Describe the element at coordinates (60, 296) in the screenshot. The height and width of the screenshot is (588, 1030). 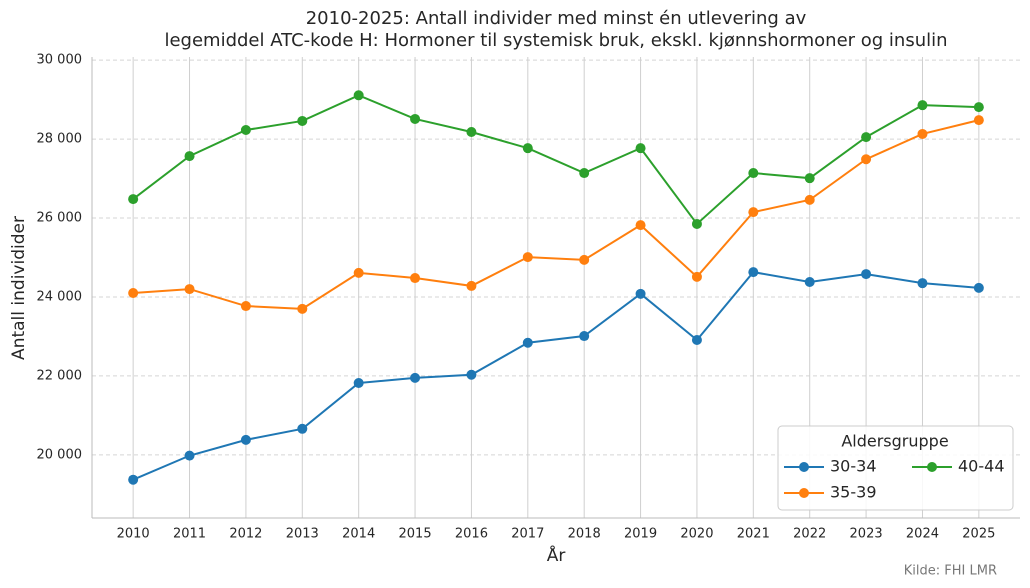
I see `y-tick-label: 24 000` at that location.